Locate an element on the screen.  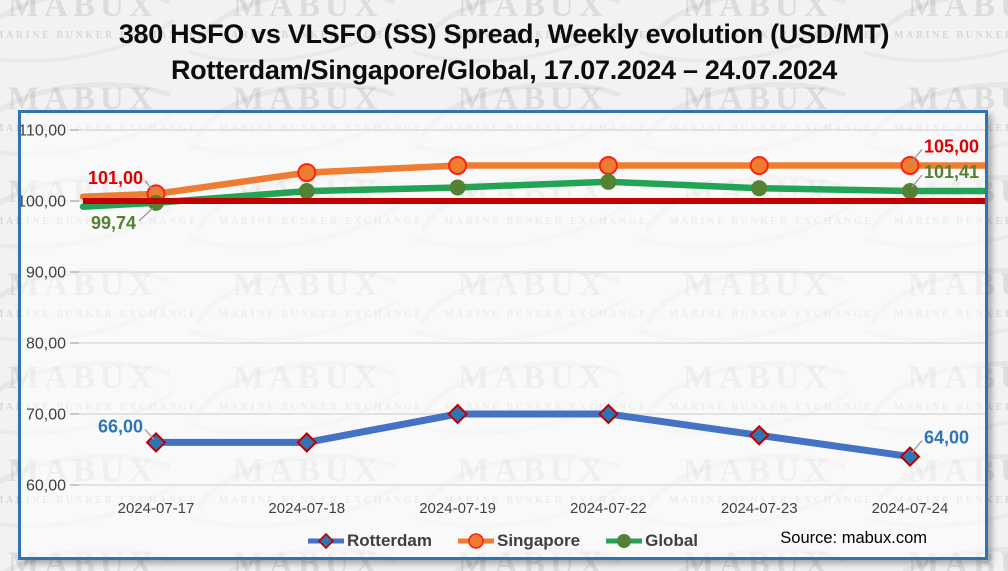
legend-label: Global is located at coordinates (672, 540).